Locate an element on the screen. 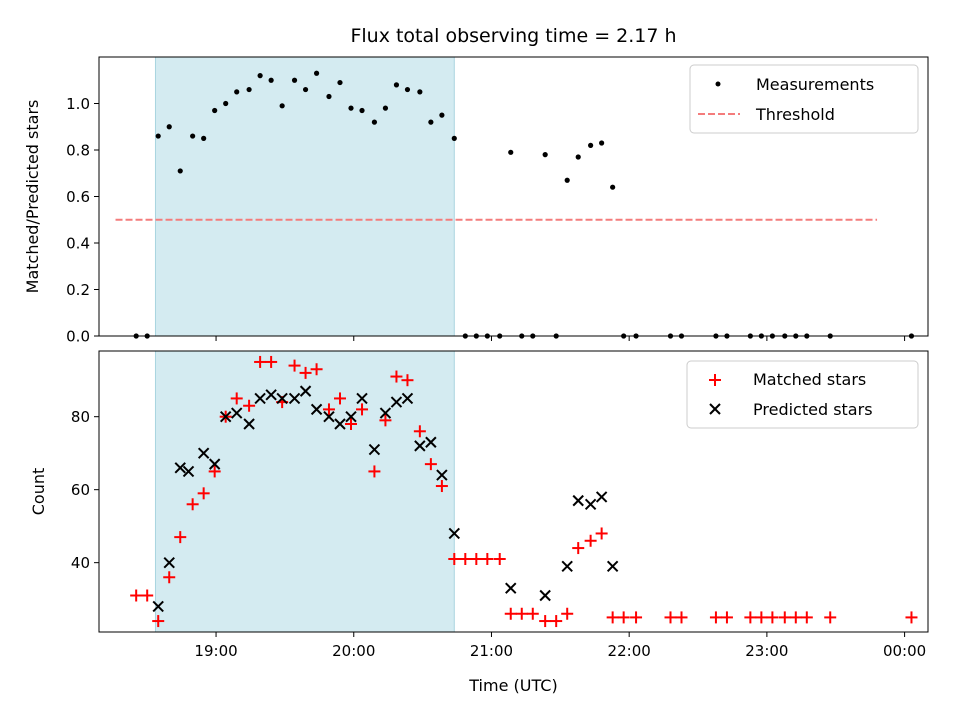  top-legend-box is located at coordinates (804, 99).